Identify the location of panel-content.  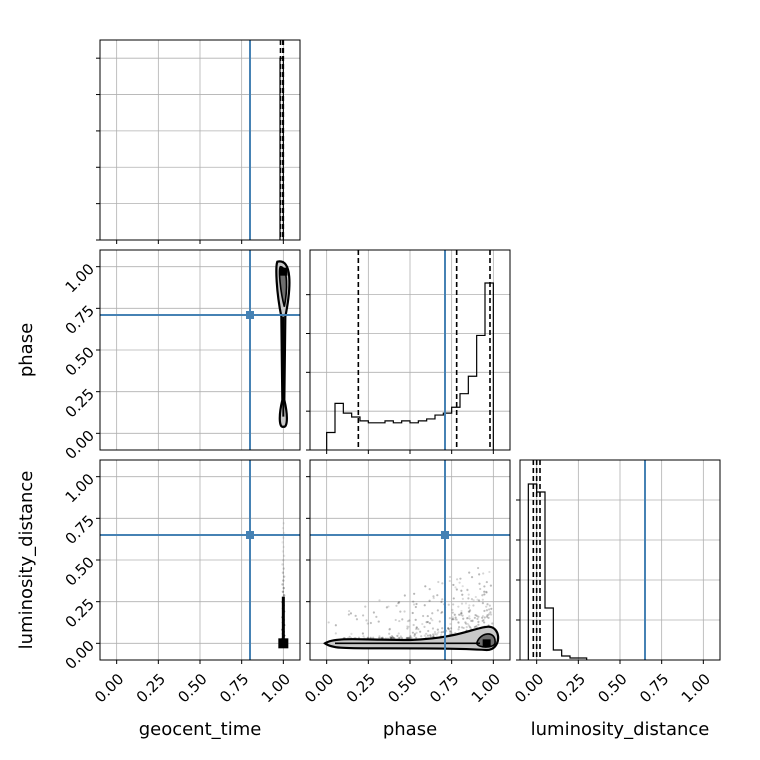
(200, 560).